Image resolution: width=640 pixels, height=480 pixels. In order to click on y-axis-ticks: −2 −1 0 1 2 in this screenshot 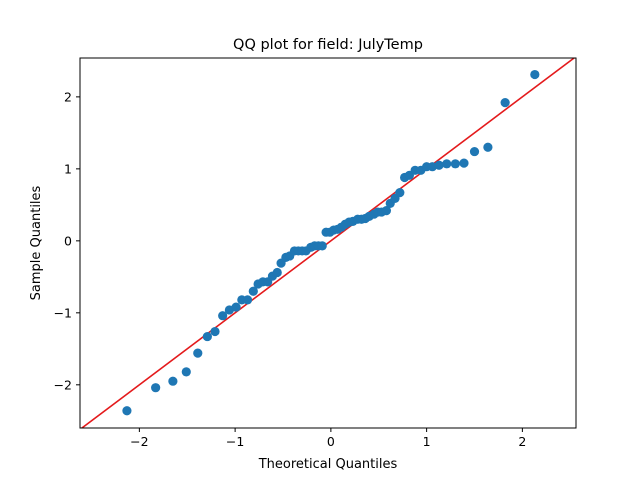, I will do `click(67, 240)`.